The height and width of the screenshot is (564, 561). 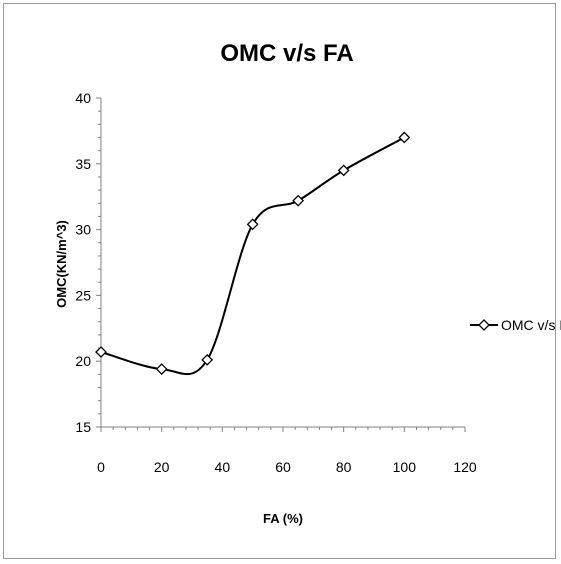 I want to click on x-tick-label: 20, so click(x=162, y=467).